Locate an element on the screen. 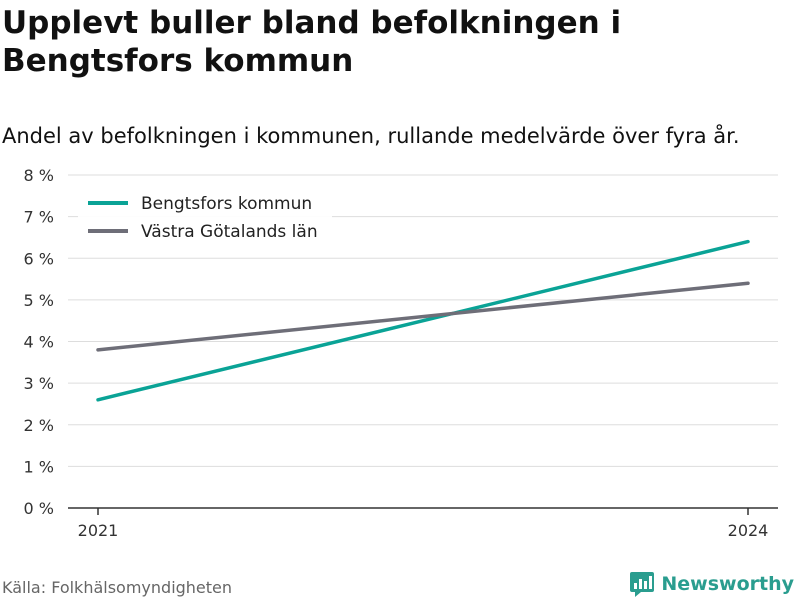  legend-label: Bengtsfors kommun is located at coordinates (226, 204).